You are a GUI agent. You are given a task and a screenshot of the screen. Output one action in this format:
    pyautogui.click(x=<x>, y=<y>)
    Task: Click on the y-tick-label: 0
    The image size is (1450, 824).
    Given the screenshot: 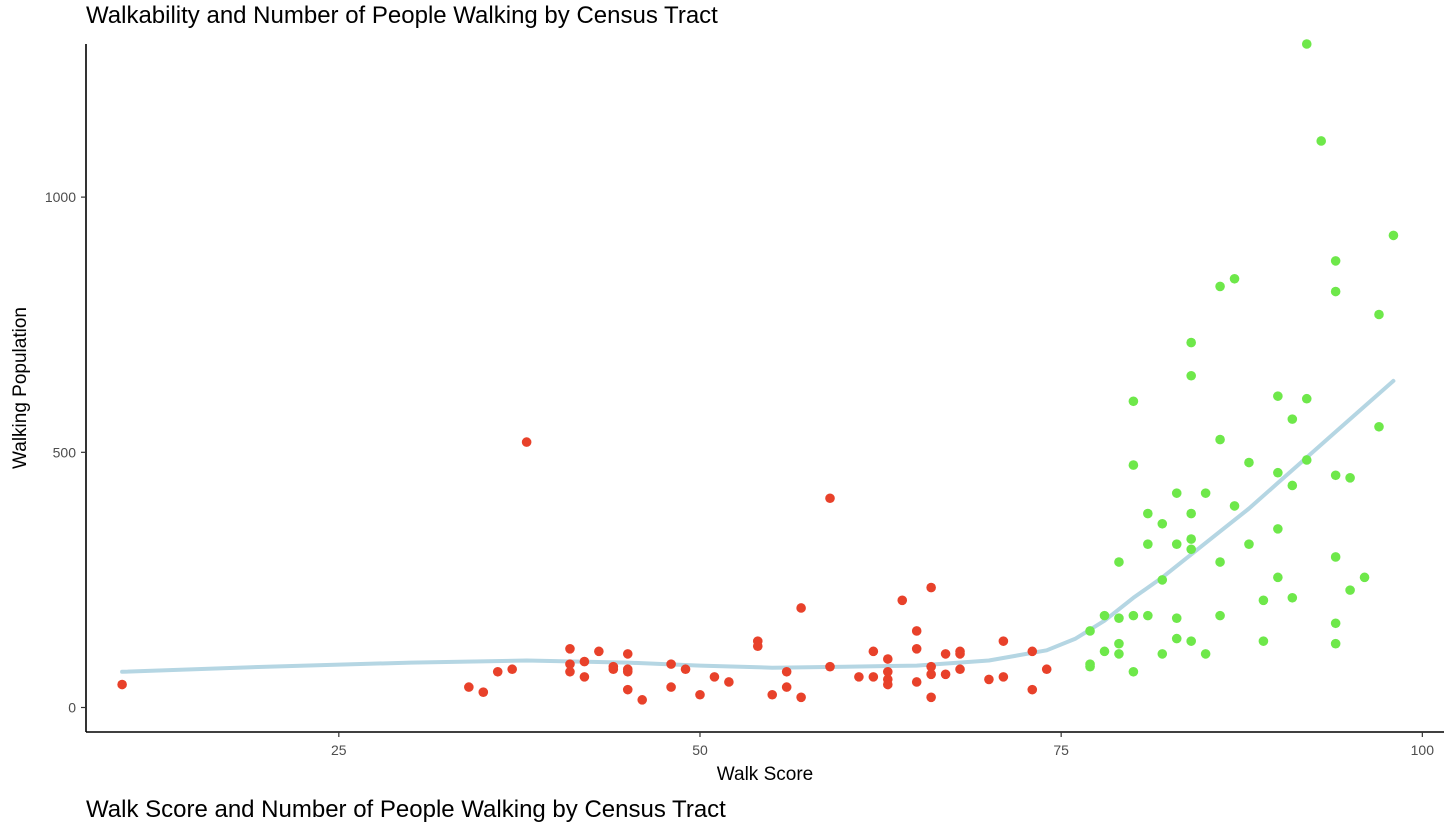 What is the action you would take?
    pyautogui.click(x=72, y=708)
    